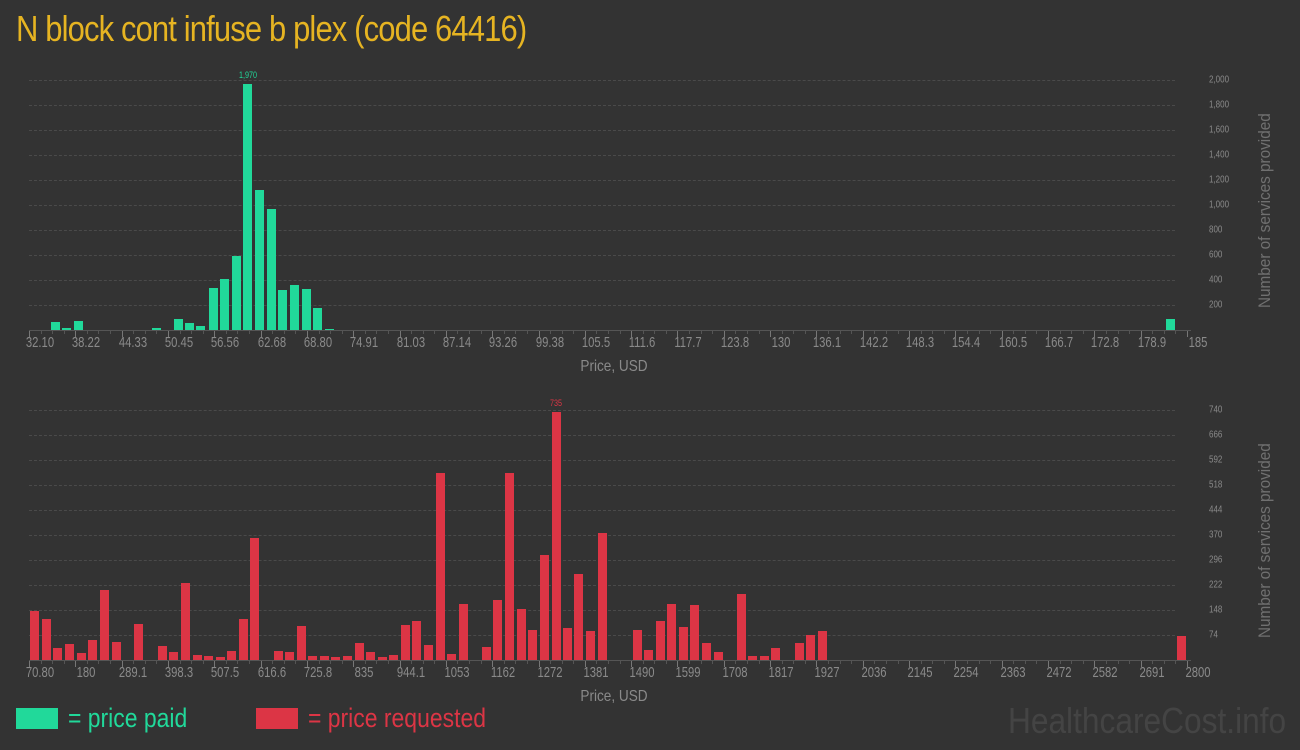  What do you see at coordinates (277, 718) in the screenshot?
I see `price-requested-swatch-icon` at bounding box center [277, 718].